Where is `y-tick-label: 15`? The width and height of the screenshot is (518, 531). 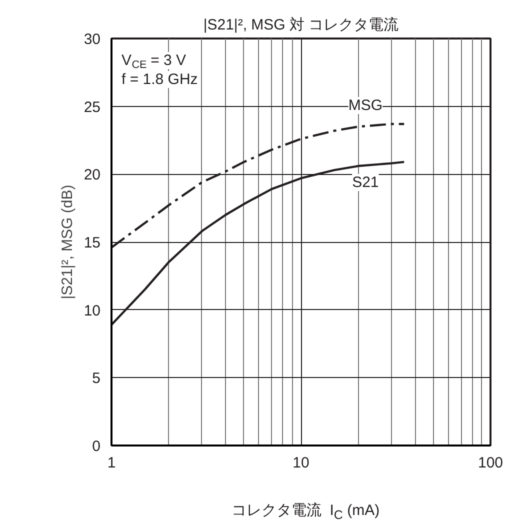
y-tick-label: 15 is located at coordinates (92, 243).